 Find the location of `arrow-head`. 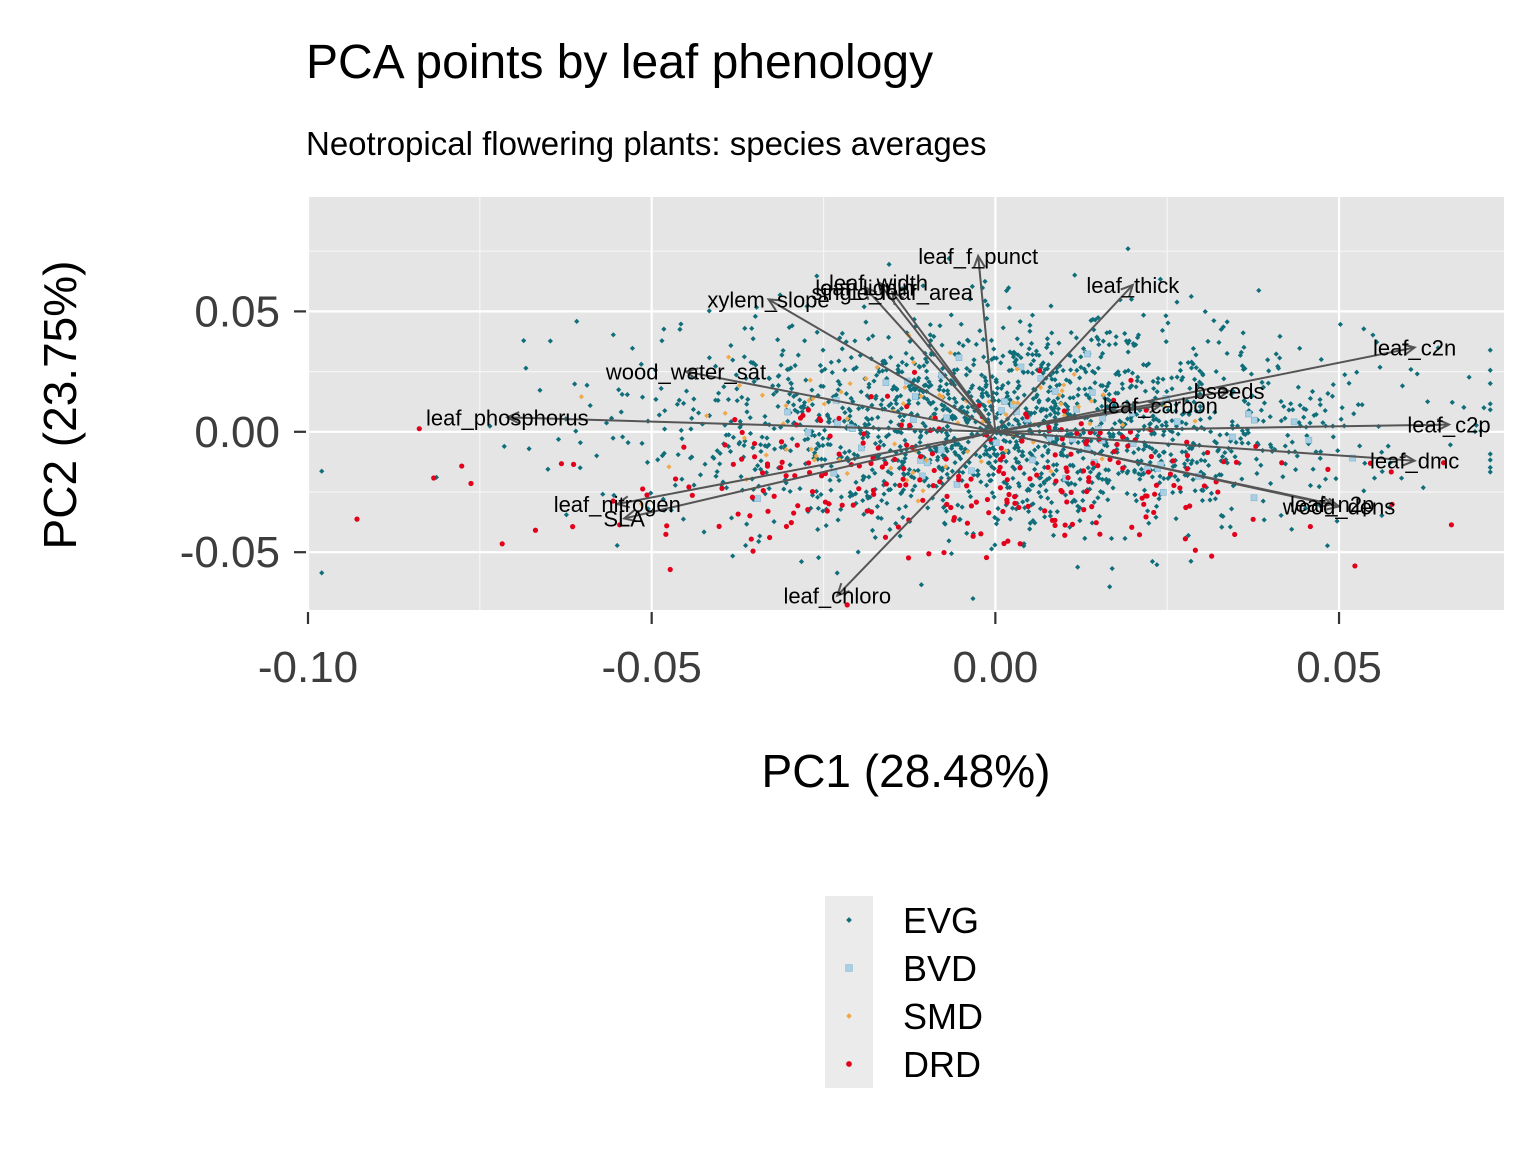

arrow-head is located at coordinates (691, 374).